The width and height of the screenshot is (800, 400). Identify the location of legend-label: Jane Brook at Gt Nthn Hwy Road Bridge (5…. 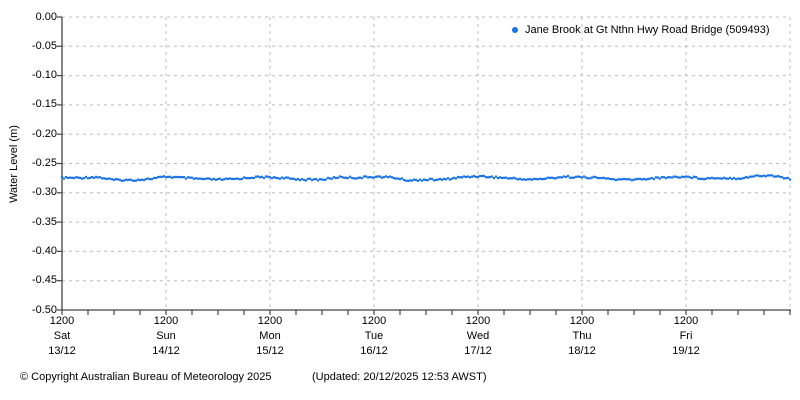
(647, 30).